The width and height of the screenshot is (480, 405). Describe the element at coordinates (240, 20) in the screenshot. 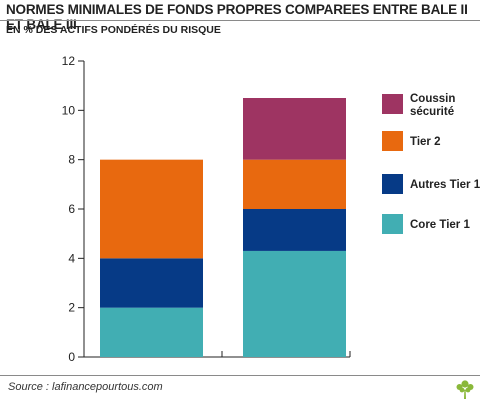

I see `title-divider` at that location.